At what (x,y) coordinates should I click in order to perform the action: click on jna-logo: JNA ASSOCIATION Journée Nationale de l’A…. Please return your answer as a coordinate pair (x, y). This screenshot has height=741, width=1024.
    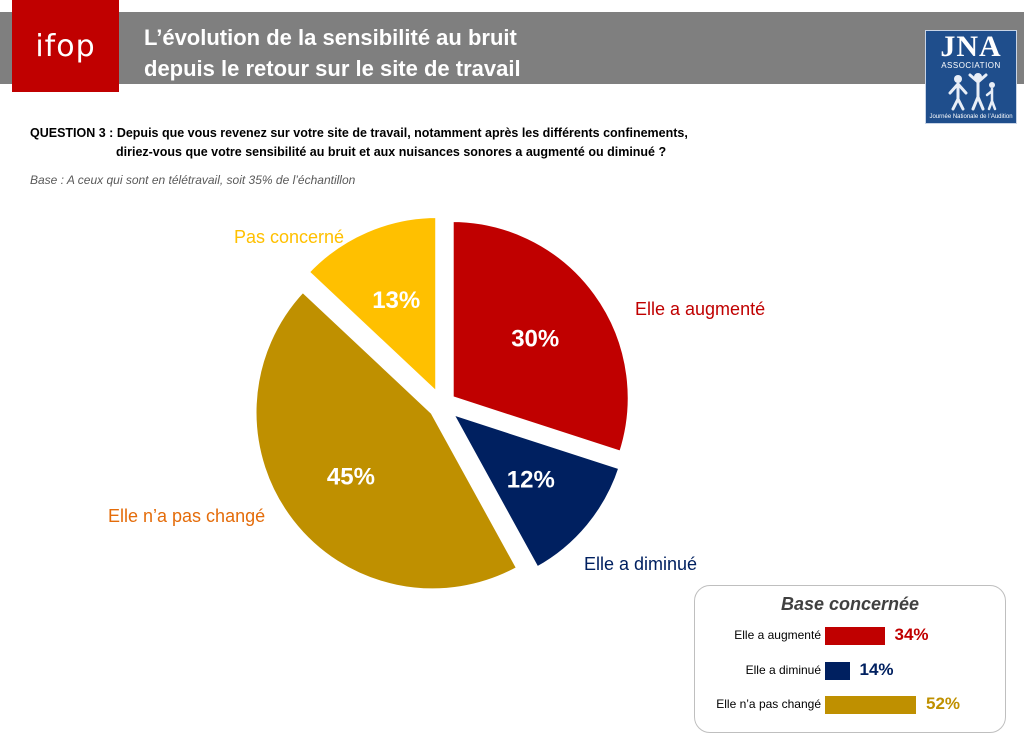
    Looking at the image, I should click on (971, 77).